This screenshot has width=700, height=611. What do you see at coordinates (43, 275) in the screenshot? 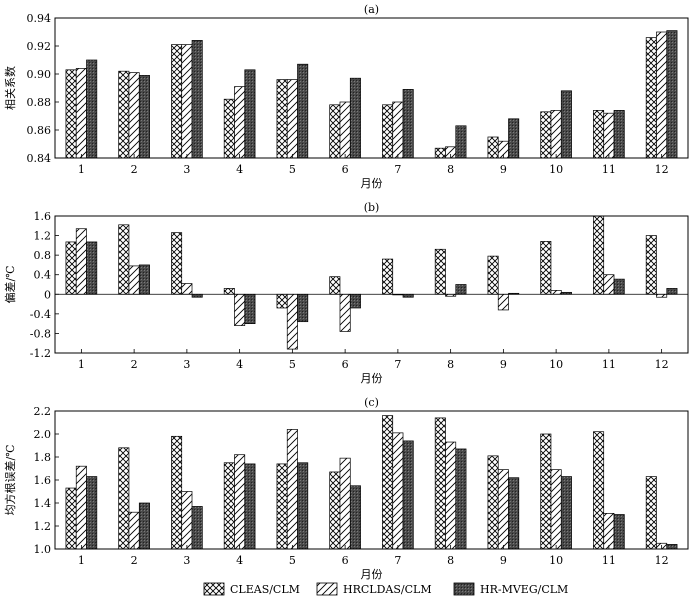
I see `y-tick-label: 0.4` at bounding box center [43, 275].